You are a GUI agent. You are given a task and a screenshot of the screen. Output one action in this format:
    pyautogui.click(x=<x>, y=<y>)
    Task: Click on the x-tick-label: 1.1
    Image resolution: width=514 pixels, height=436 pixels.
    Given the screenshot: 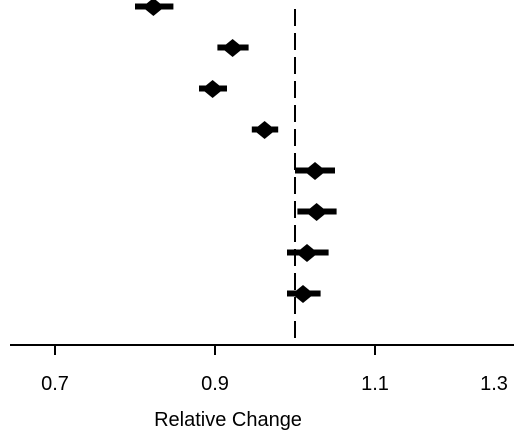 What is the action you would take?
    pyautogui.click(x=375, y=384)
    